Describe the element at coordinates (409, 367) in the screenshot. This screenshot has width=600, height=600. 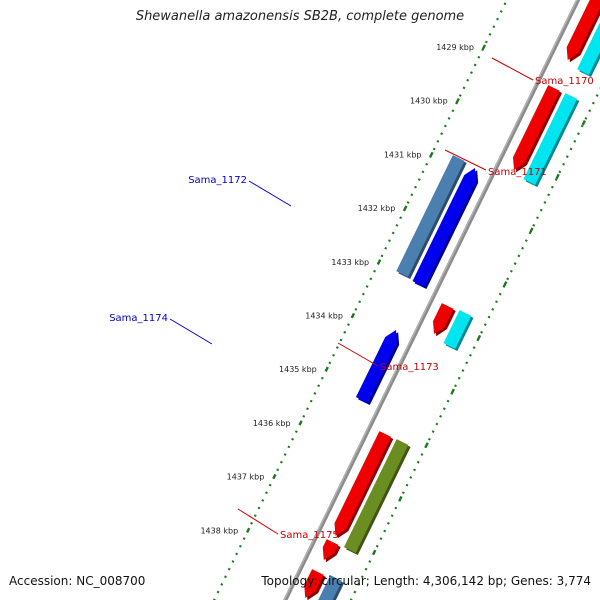
I see `gene-label-sama-1173: Sama_1173` at that location.